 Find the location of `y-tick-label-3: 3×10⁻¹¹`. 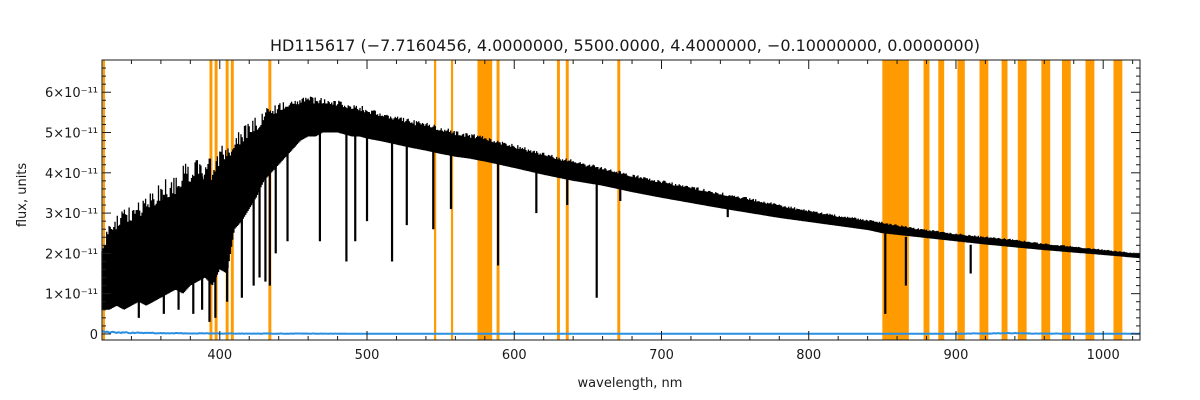

y-tick-label-3: 3×10⁻¹¹ is located at coordinates (71, 214).